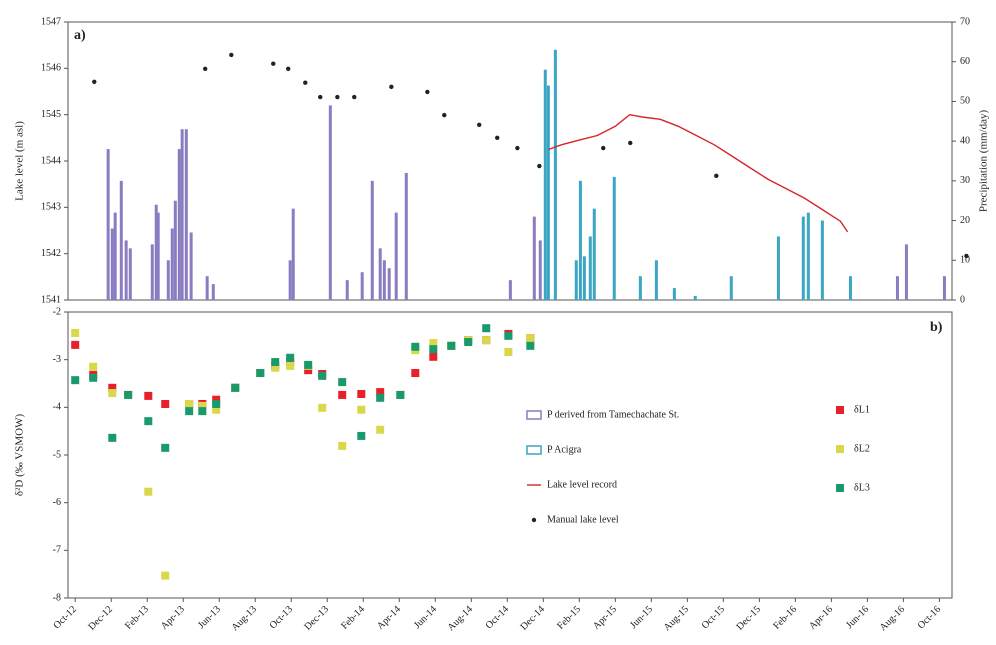 This screenshot has height=645, width=996. Describe the element at coordinates (51, 114) in the screenshot. I see `y-tick-label: 1545` at that location.